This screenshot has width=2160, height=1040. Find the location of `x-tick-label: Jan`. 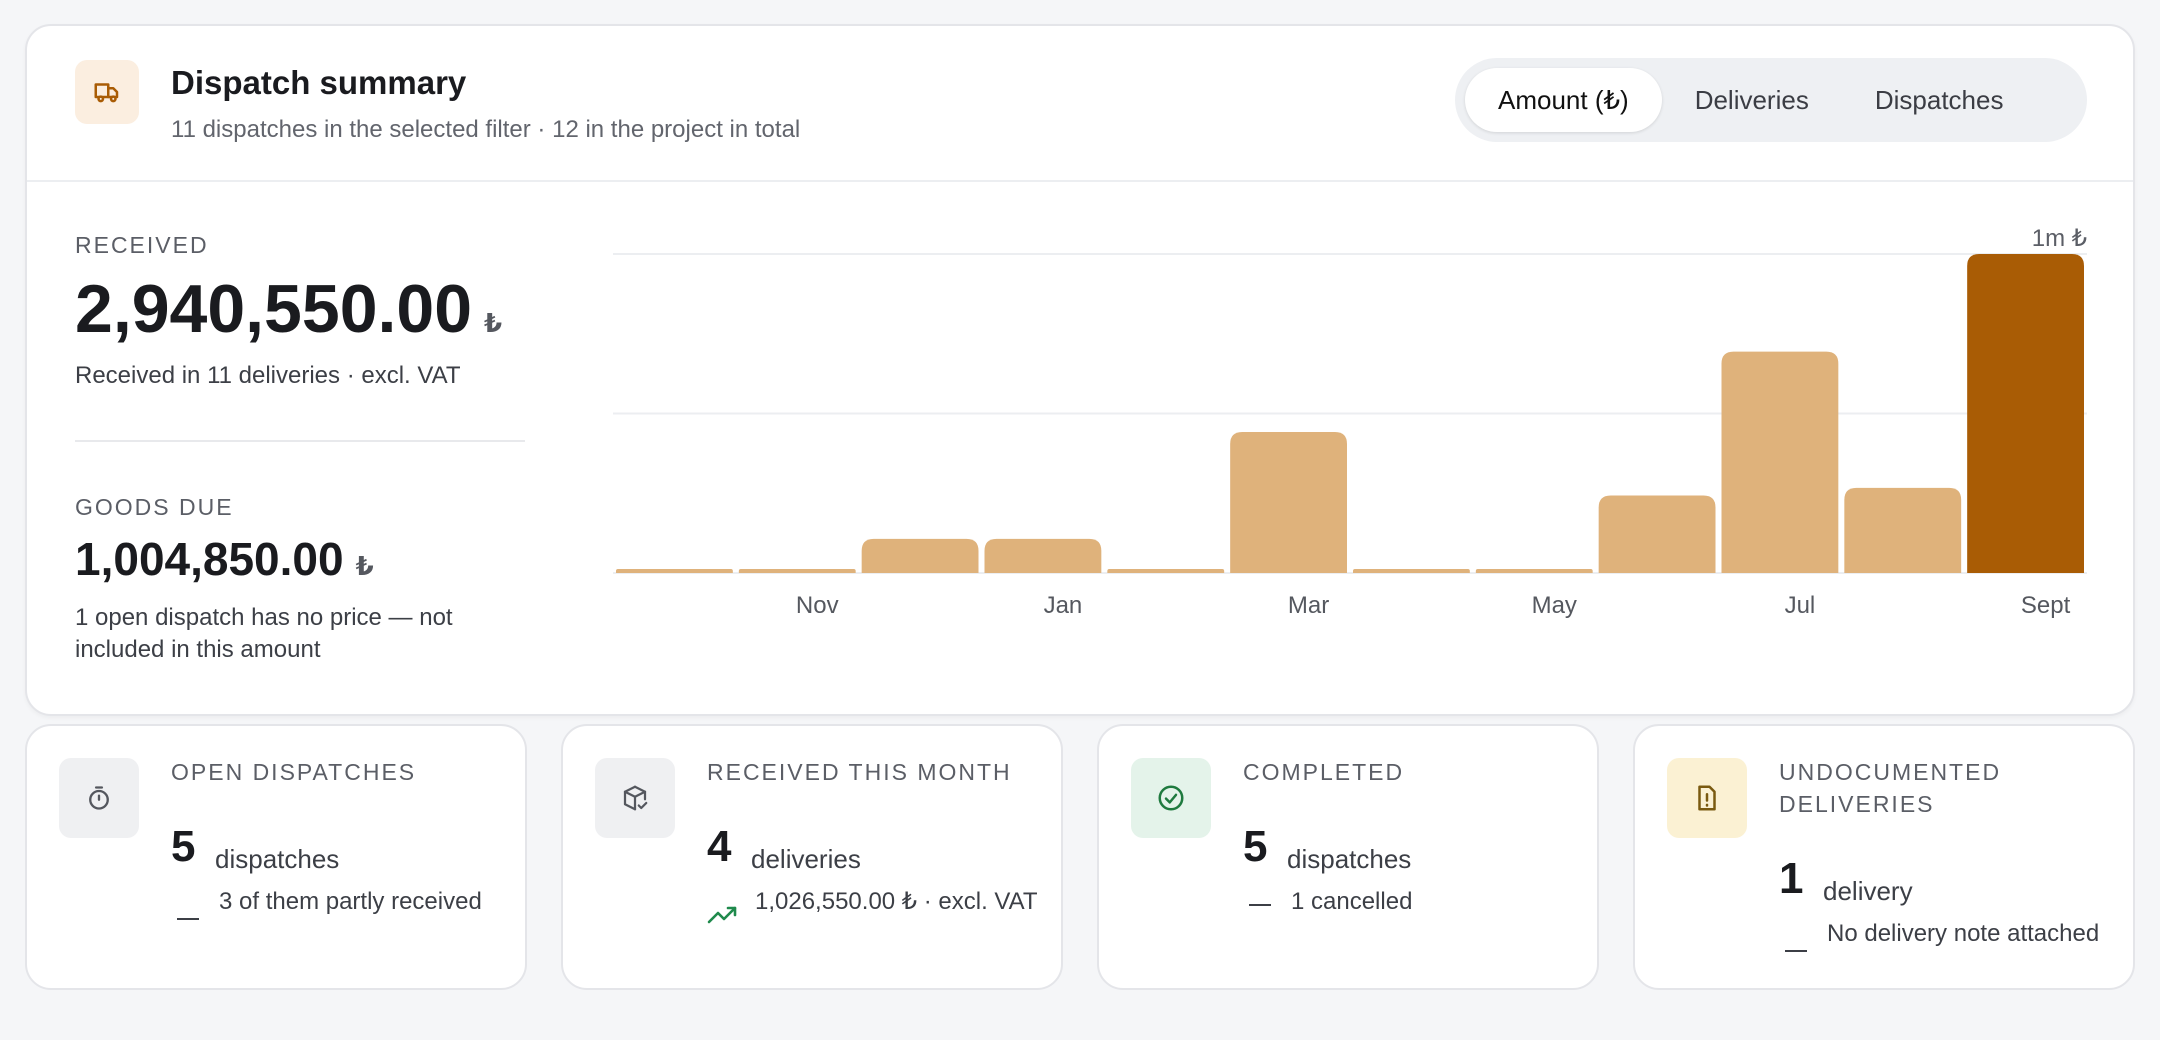

x-tick-label: Jan is located at coordinates (1063, 605).